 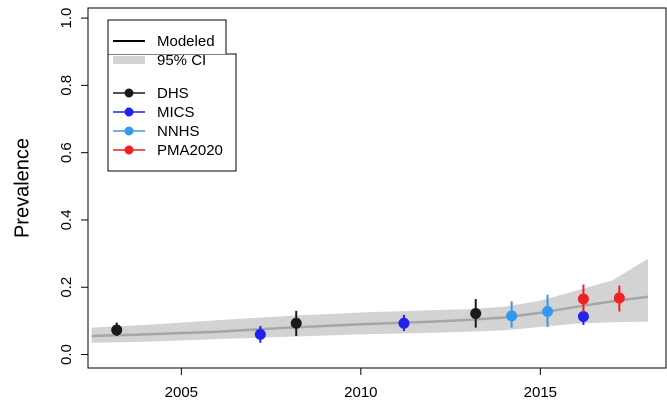 What do you see at coordinates (178, 131) in the screenshot?
I see `legend-nnhs-label: NNHS` at bounding box center [178, 131].